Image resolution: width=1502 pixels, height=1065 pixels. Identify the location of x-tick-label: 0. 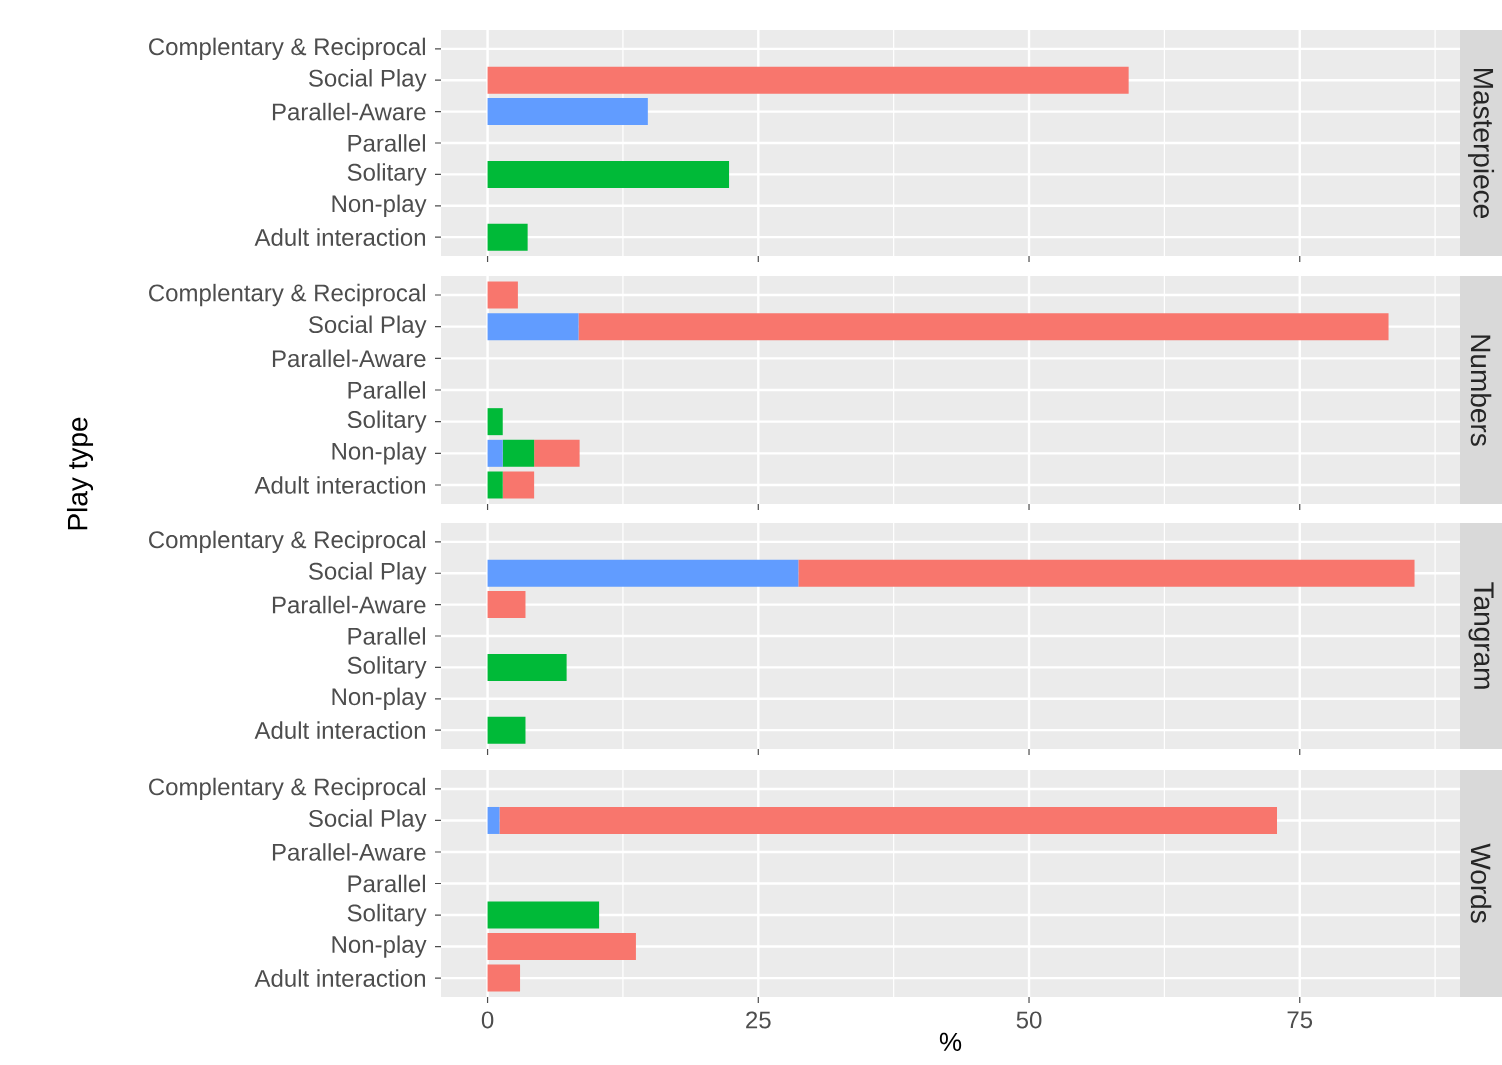
(487, 1020).